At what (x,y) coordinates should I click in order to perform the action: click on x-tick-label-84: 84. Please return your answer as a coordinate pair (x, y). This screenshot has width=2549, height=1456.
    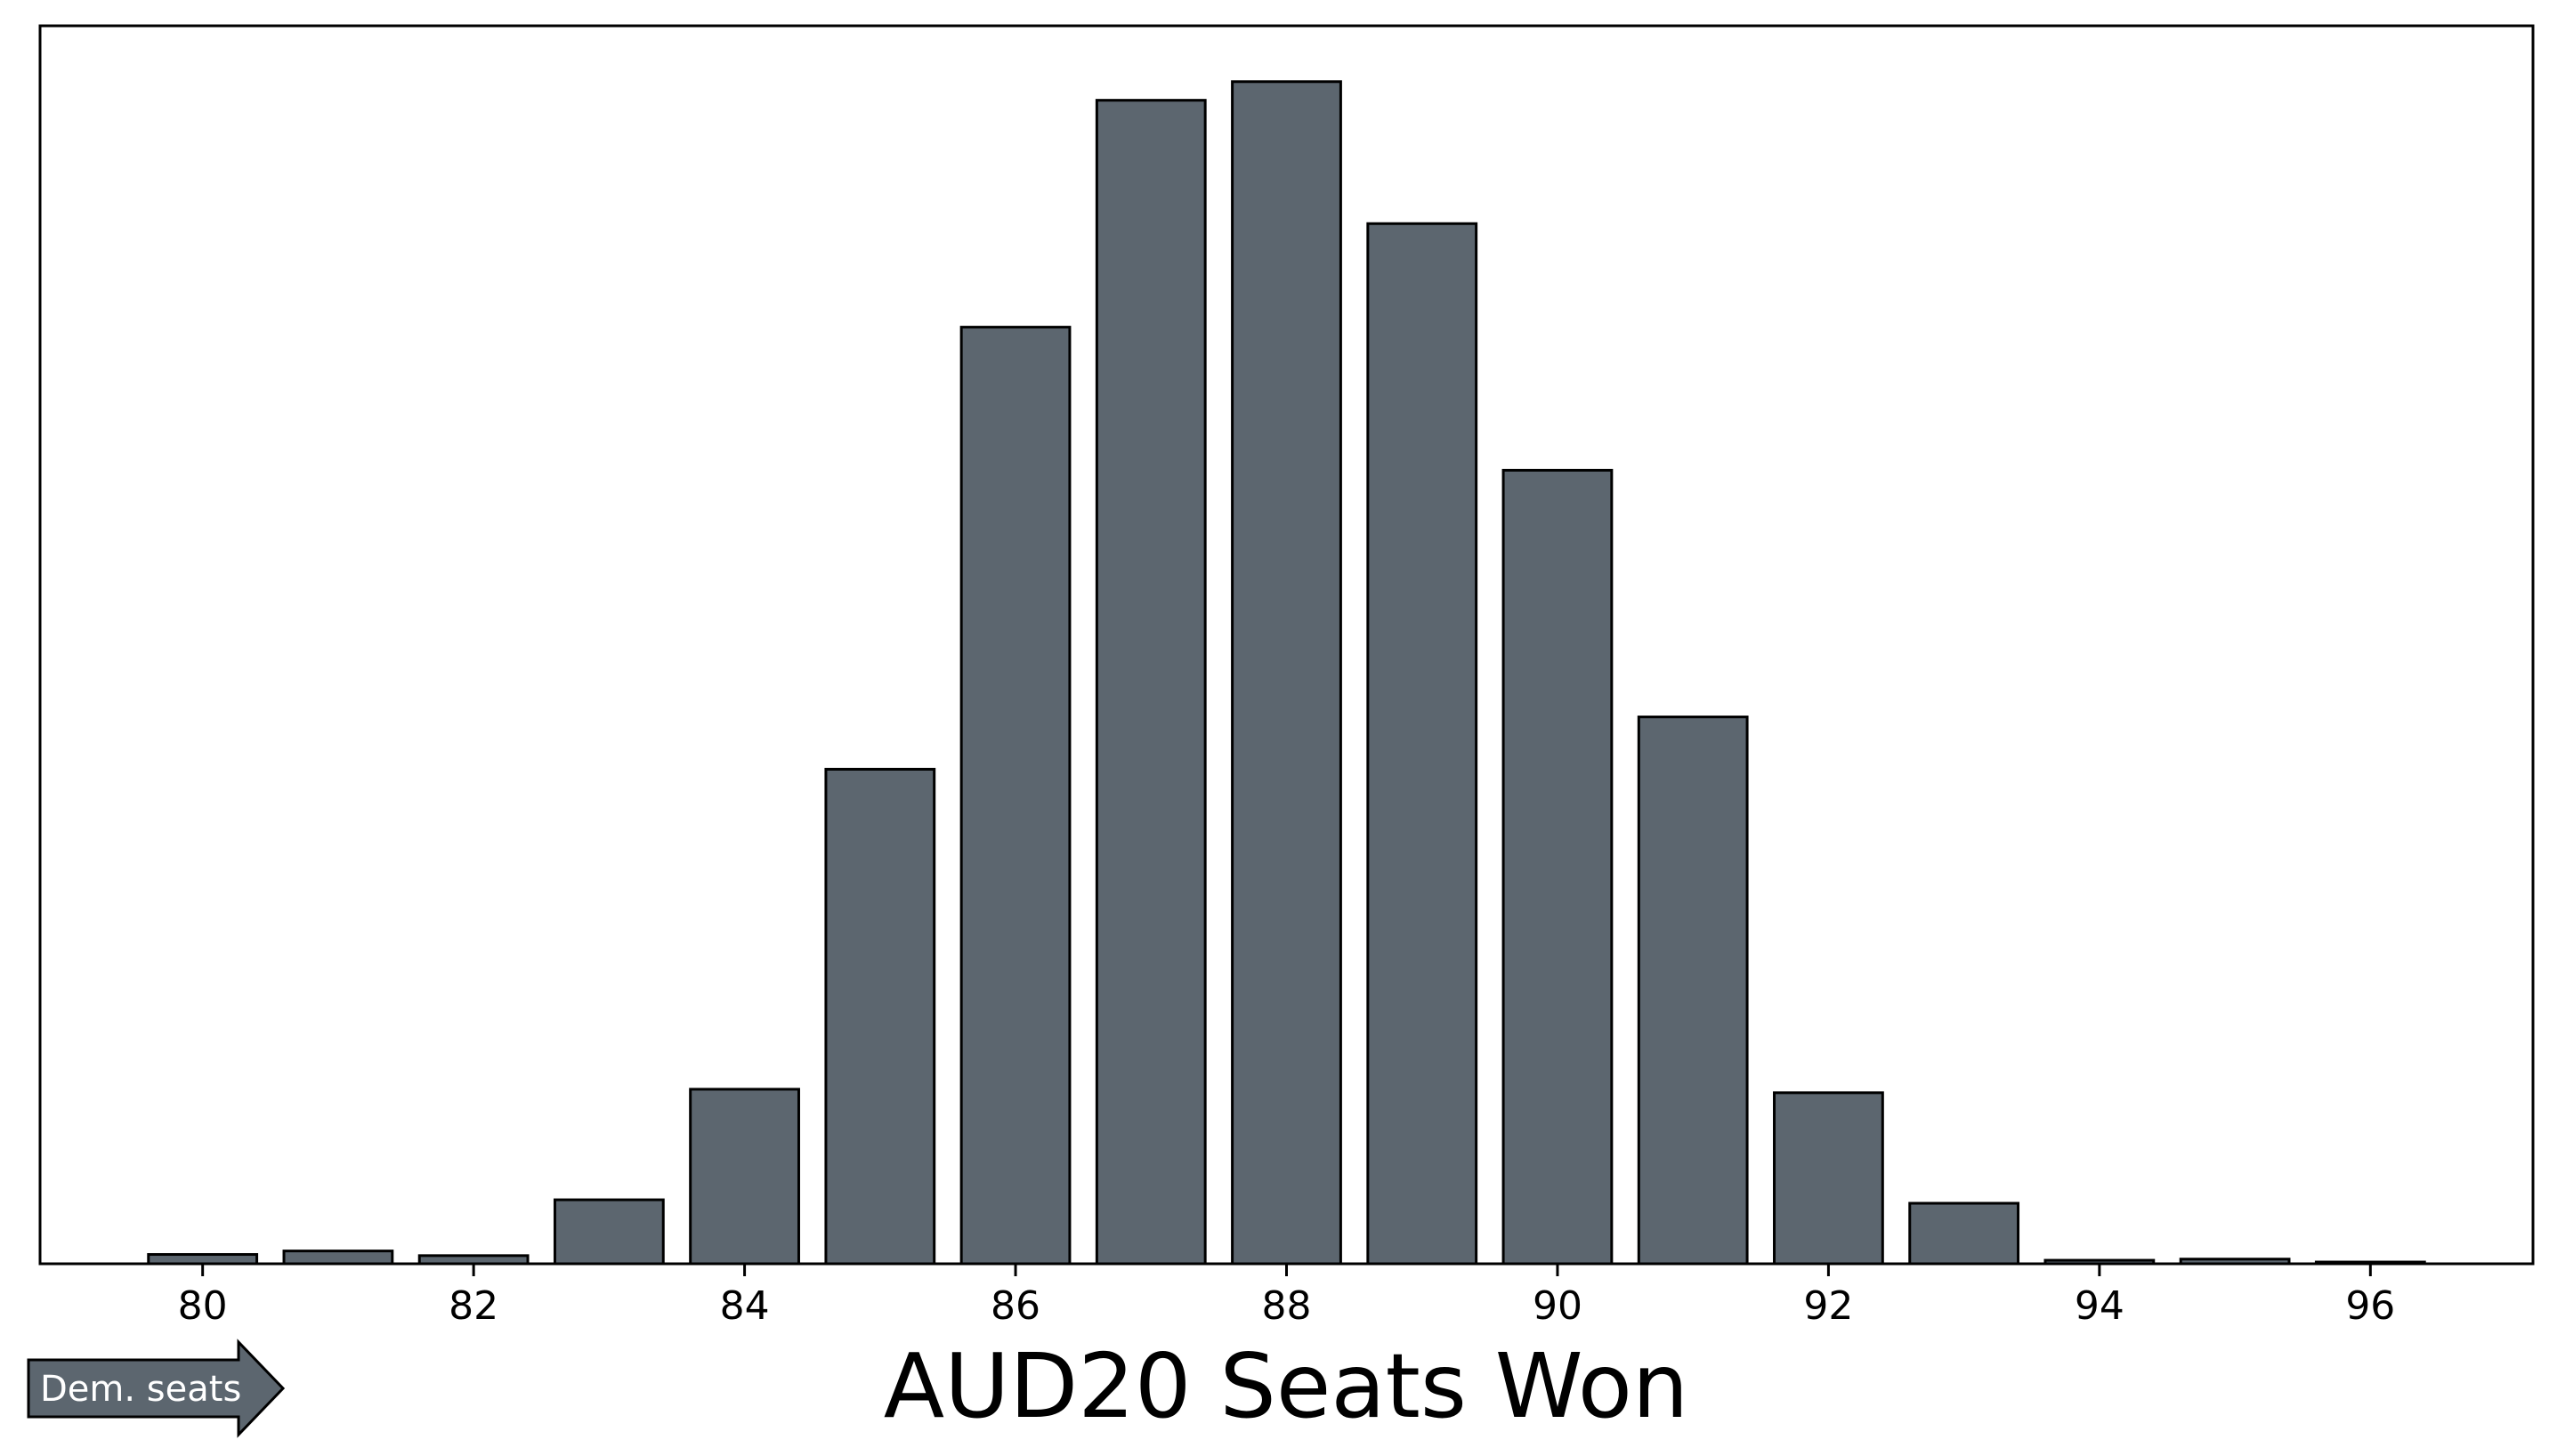
    Looking at the image, I should click on (745, 1306).